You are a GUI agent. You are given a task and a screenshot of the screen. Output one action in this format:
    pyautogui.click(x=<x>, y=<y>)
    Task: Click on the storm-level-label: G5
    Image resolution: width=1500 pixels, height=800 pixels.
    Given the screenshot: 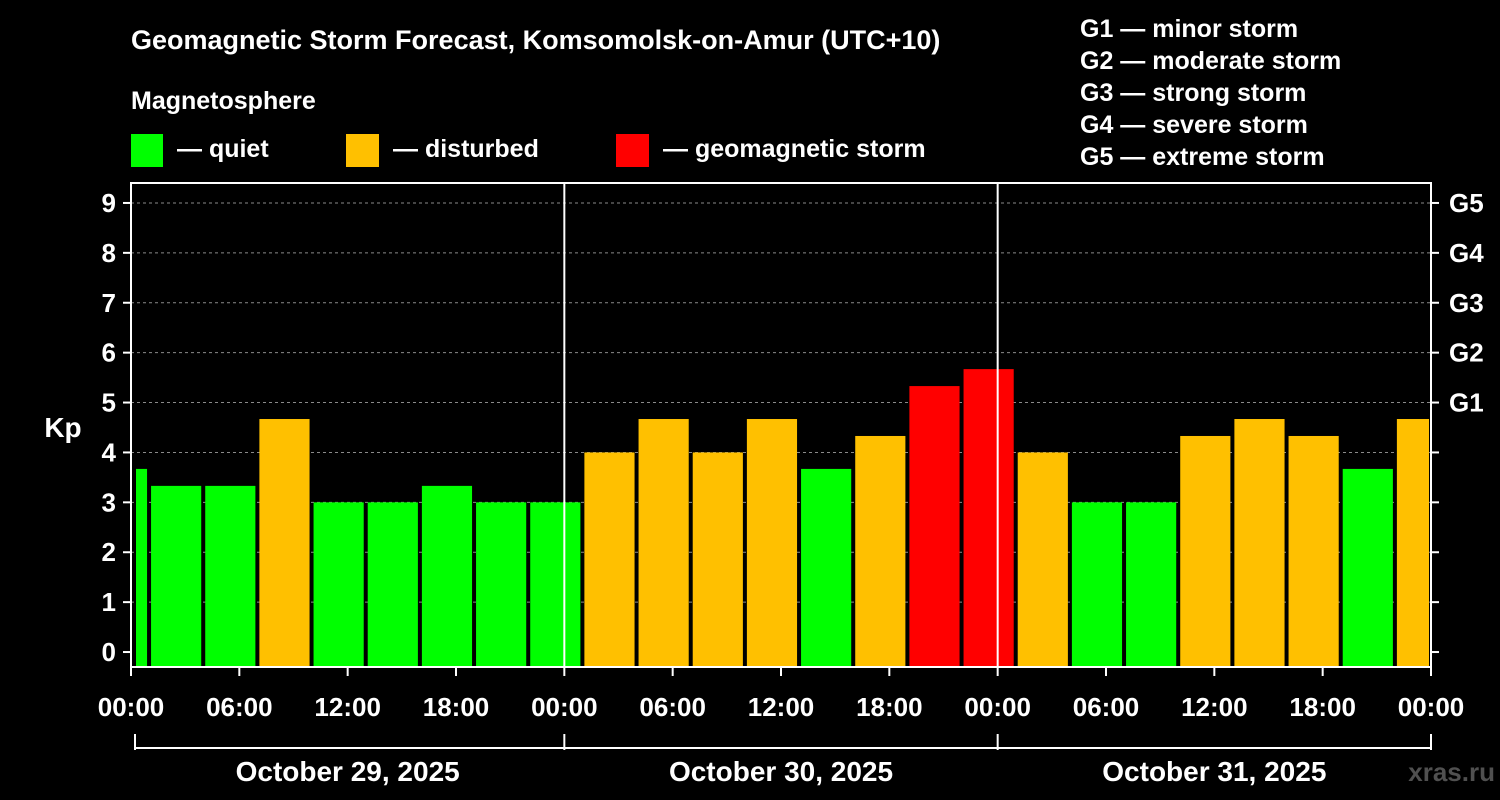 What is the action you would take?
    pyautogui.click(x=1466, y=203)
    